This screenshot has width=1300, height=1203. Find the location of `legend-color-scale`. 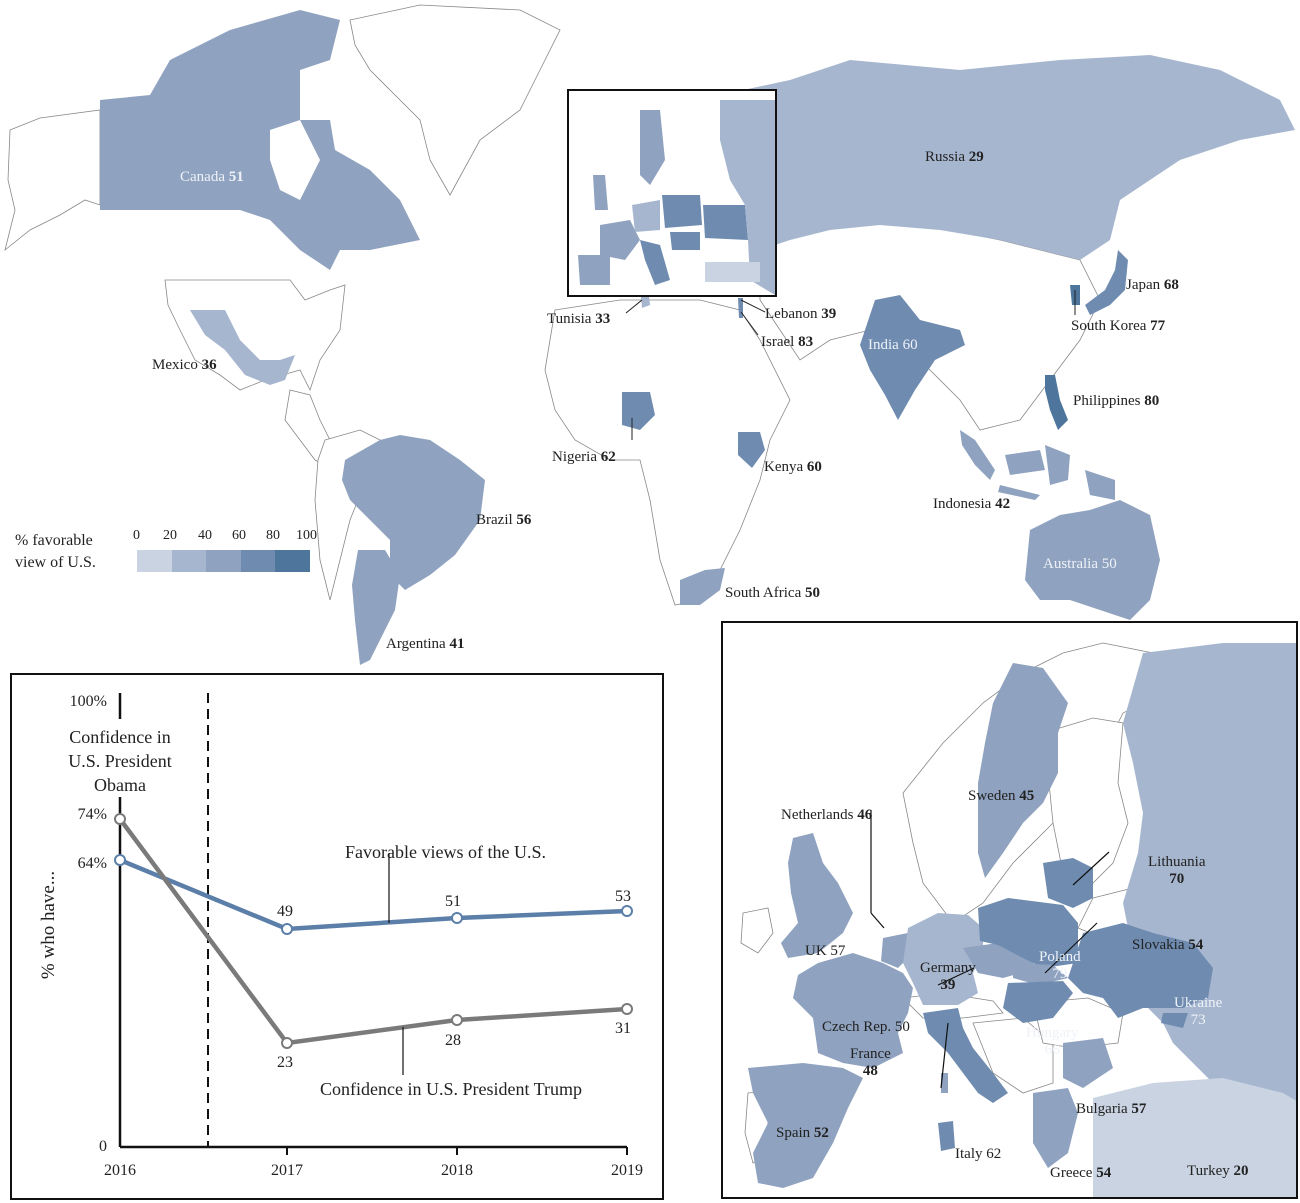

legend-color-scale is located at coordinates (223, 561).